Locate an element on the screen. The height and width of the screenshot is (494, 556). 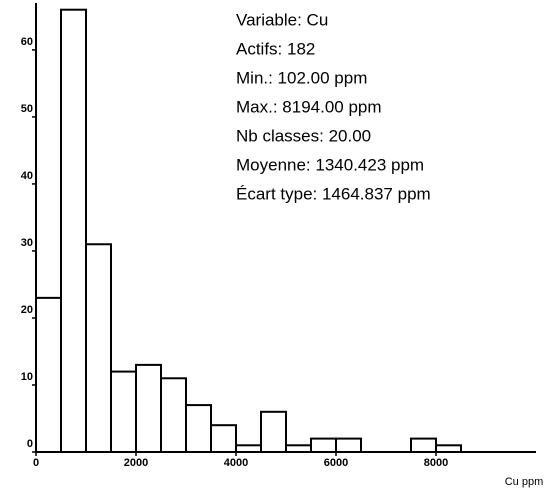
x-tick-label: 4000 is located at coordinates (236, 463).